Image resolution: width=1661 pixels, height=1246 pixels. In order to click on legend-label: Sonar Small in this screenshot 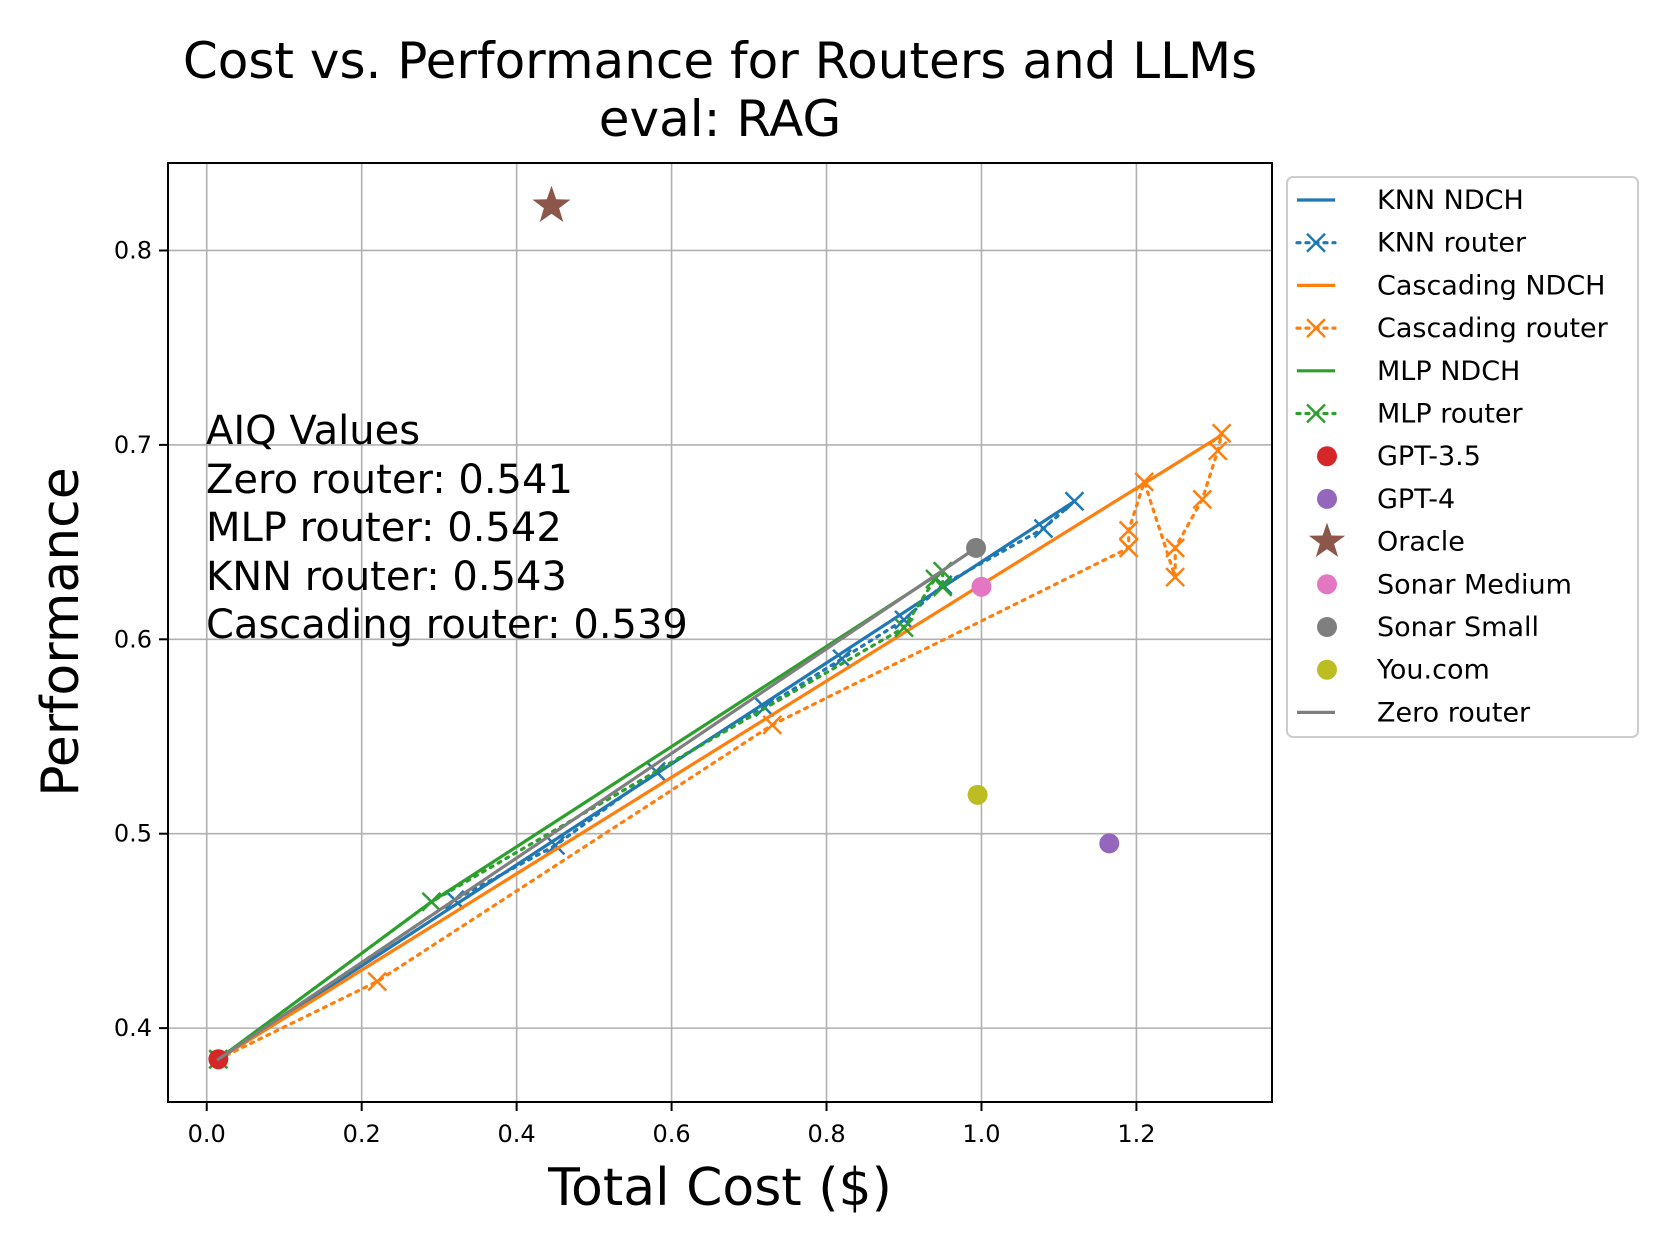, I will do `click(1458, 627)`.